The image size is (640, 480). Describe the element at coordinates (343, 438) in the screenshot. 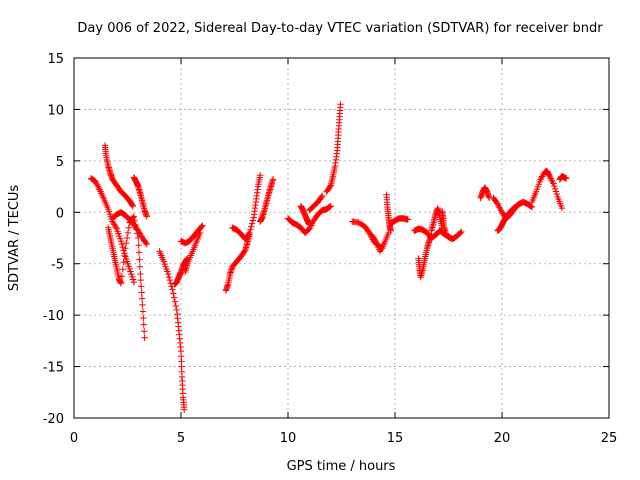

I see `x-tick-labels: 0 5 10 15 20 25` at that location.